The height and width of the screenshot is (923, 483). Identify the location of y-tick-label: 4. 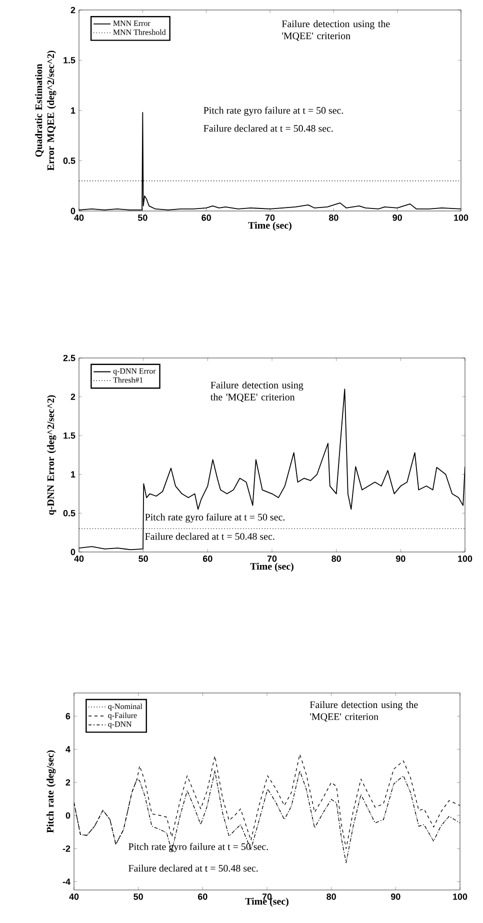
(68, 749).